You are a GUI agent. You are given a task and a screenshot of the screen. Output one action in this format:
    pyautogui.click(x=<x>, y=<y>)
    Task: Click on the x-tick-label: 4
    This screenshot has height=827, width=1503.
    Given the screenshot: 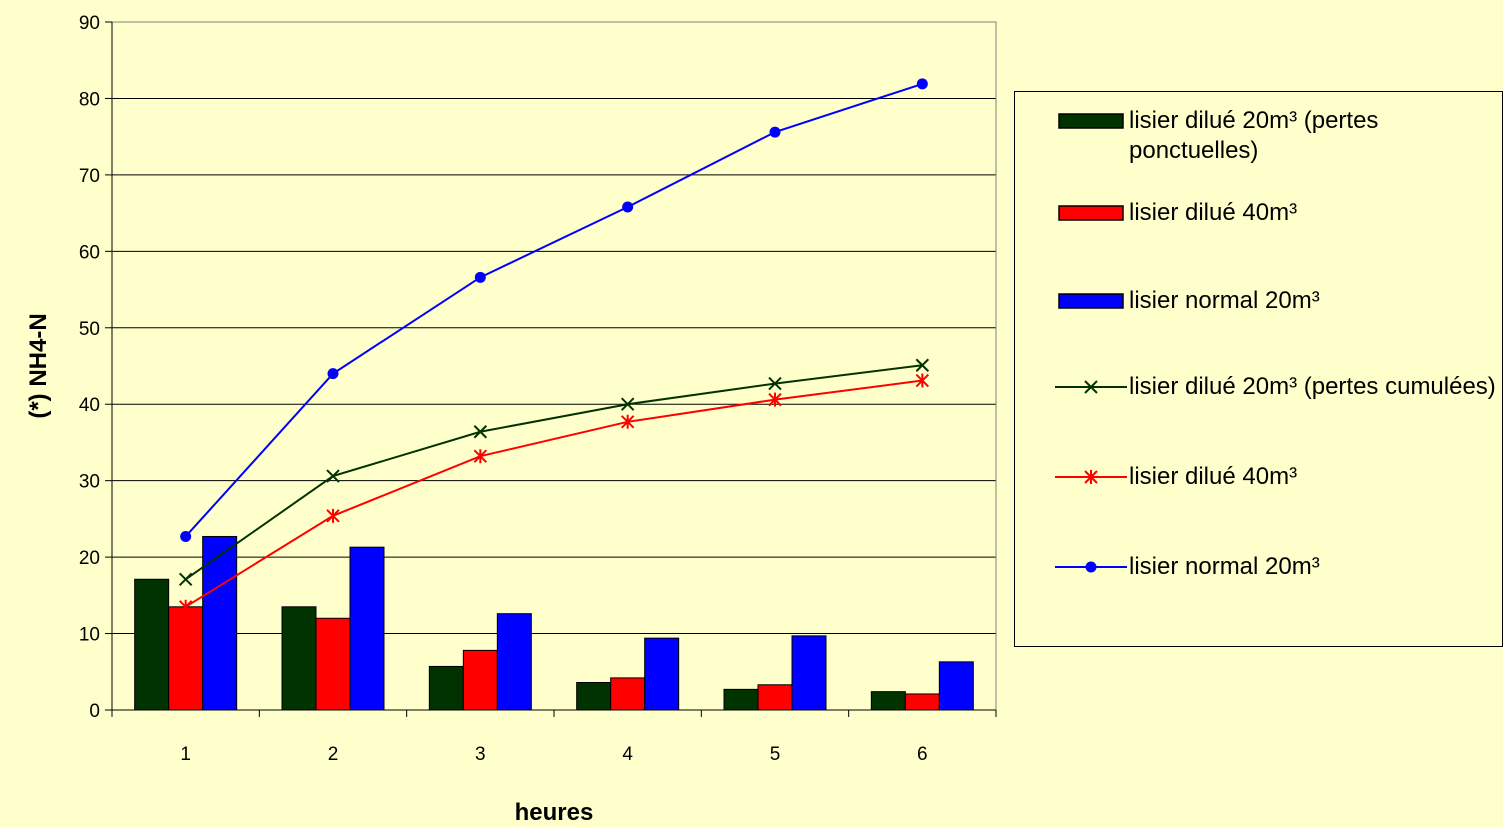 What is the action you would take?
    pyautogui.click(x=627, y=754)
    